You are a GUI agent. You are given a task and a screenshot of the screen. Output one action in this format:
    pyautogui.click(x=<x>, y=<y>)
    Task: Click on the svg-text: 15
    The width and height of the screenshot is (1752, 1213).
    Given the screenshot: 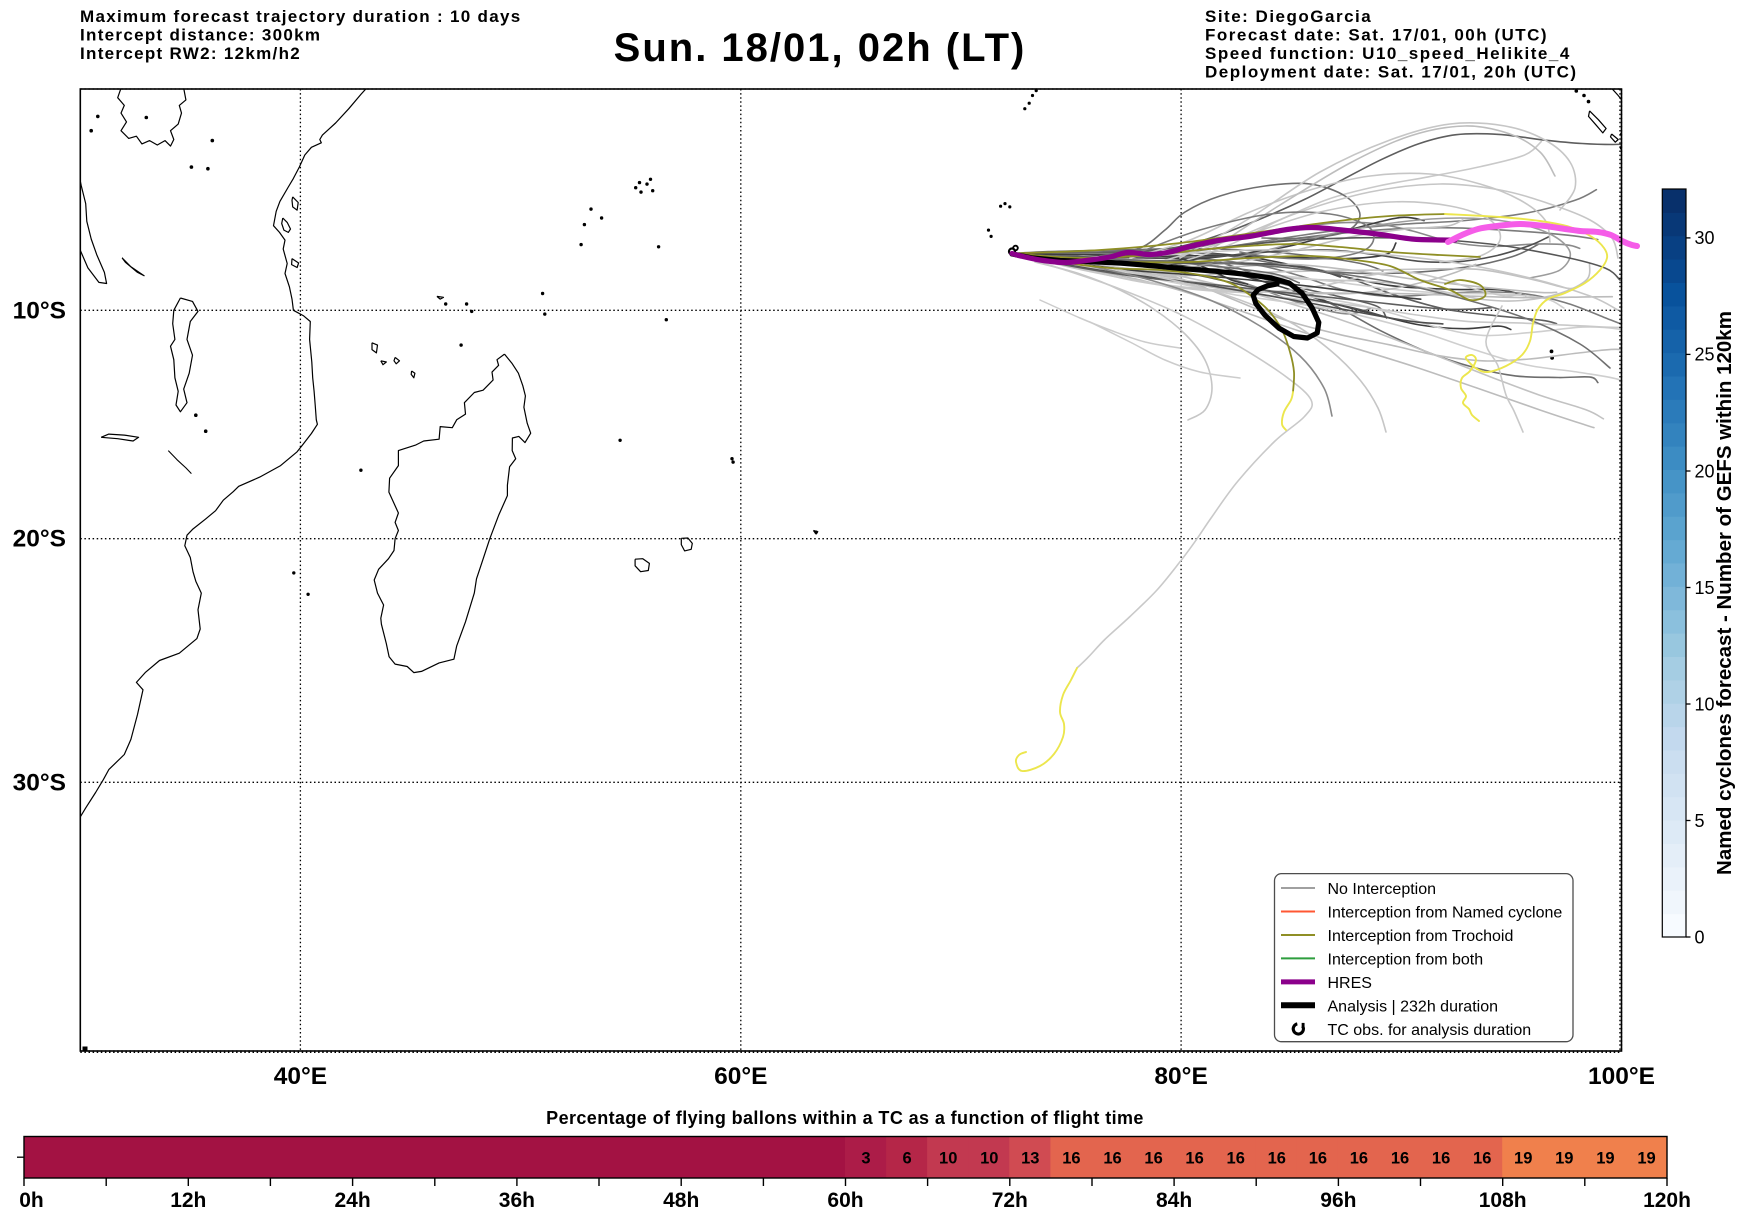 What is the action you would take?
    pyautogui.click(x=1705, y=588)
    